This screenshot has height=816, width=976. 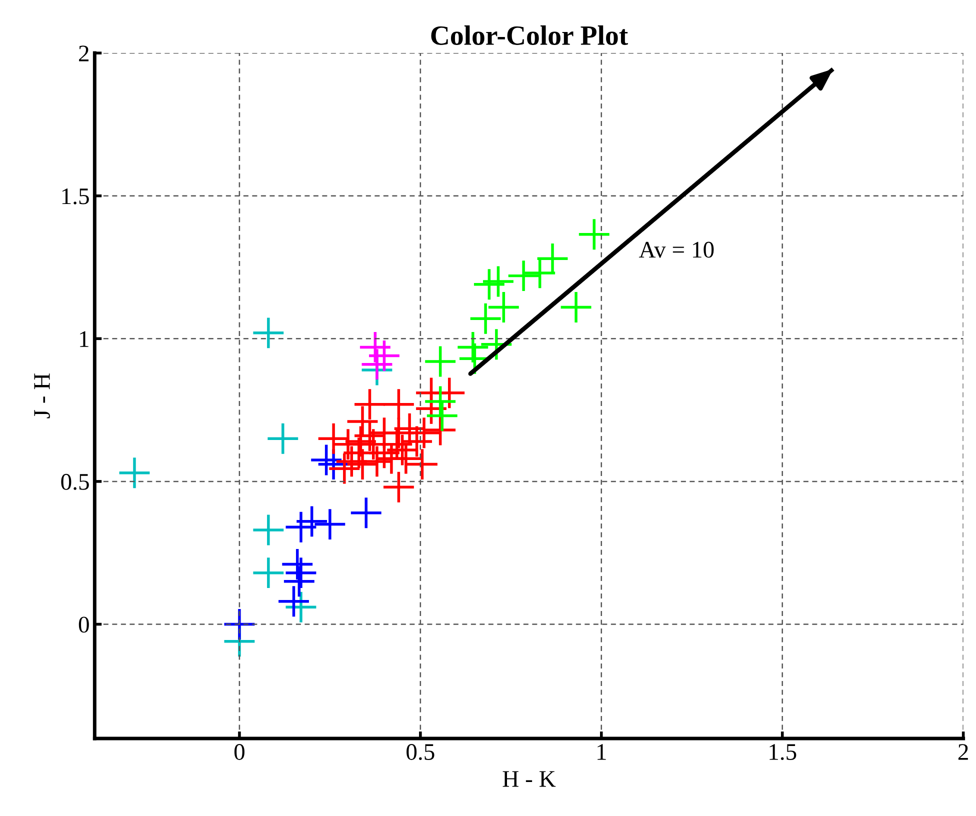 I want to click on y-tick-label: 0.5, so click(x=75, y=482).